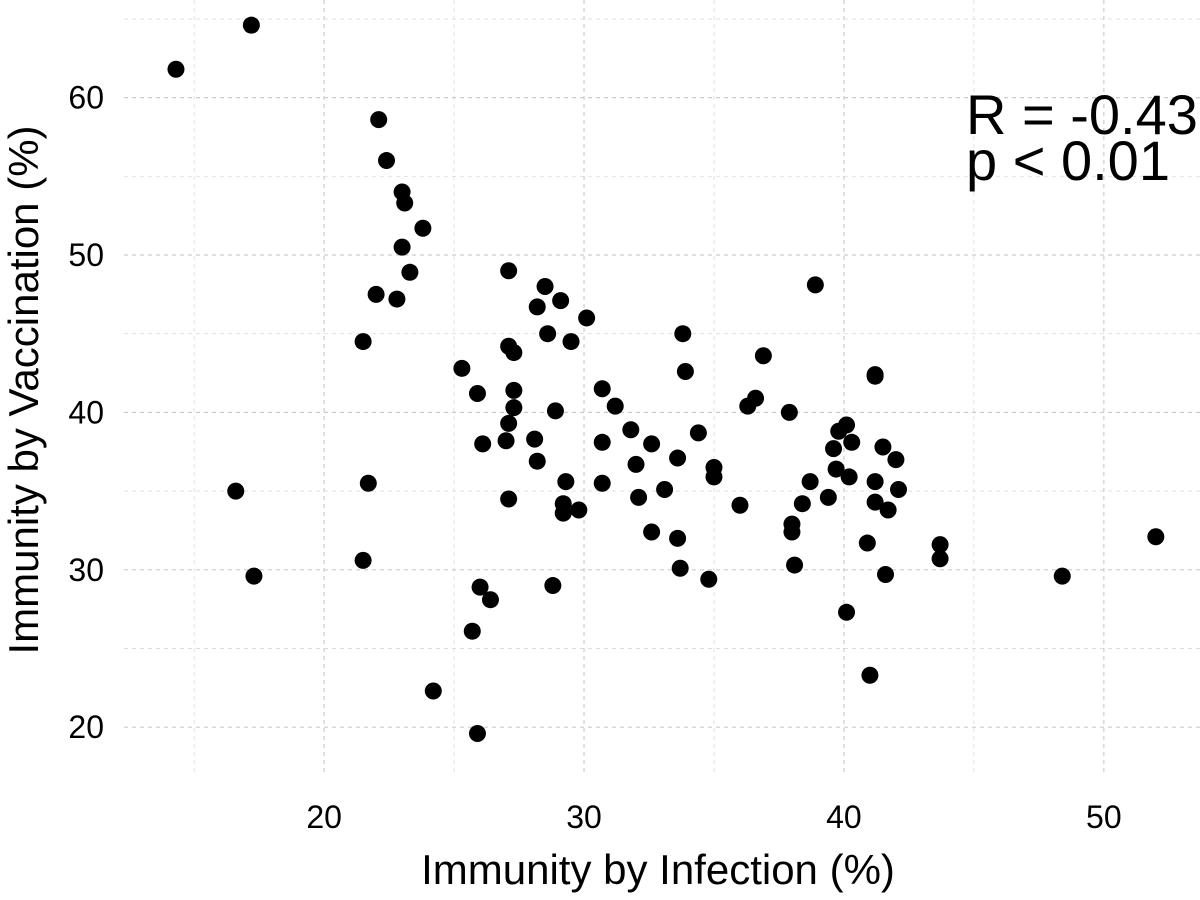  Describe the element at coordinates (86, 98) in the screenshot. I see `y-tick-label: 60` at that location.